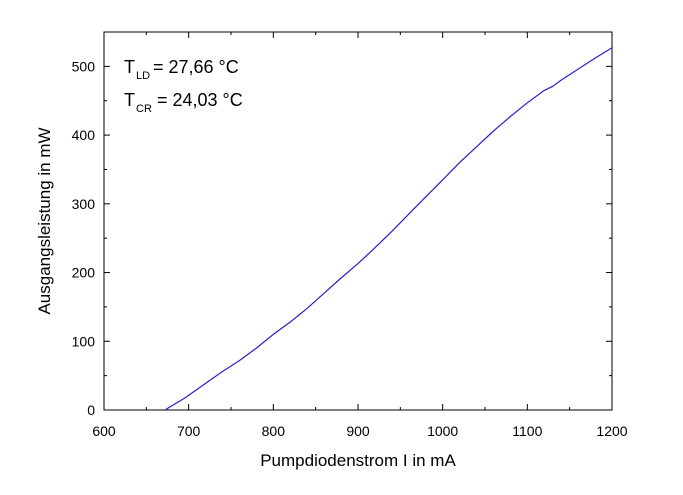  I want to click on svg-text: LD, so click(143, 76).